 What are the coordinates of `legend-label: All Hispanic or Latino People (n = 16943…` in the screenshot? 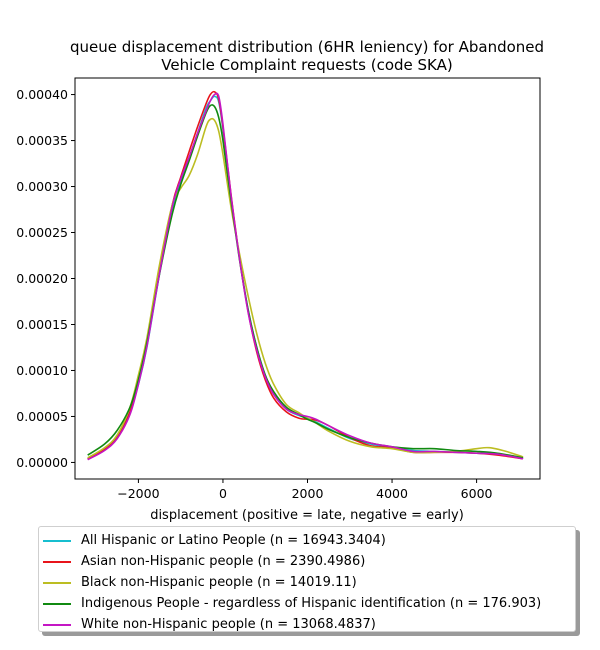 It's located at (233, 540).